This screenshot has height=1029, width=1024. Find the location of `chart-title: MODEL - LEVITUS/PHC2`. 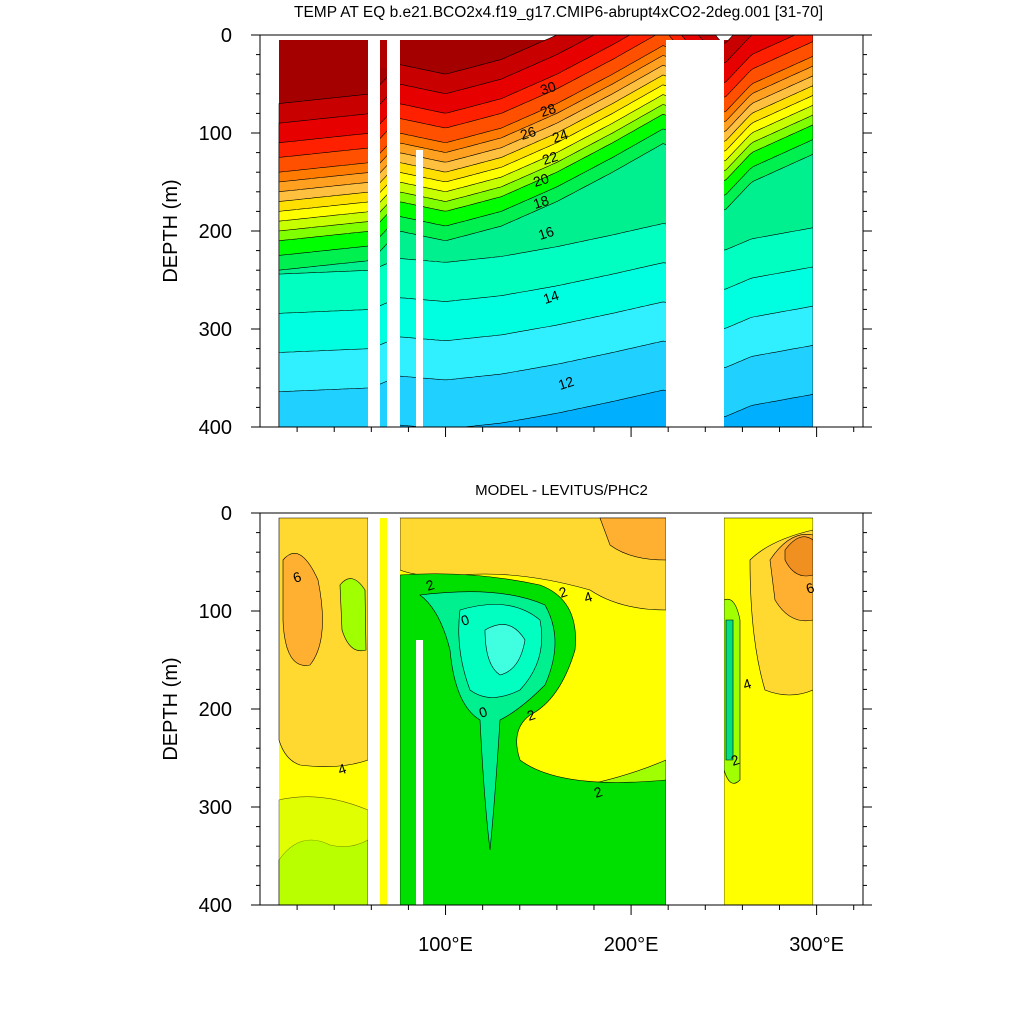

chart-title: MODEL - LEVITUS/PHC2 is located at coordinates (561, 490).